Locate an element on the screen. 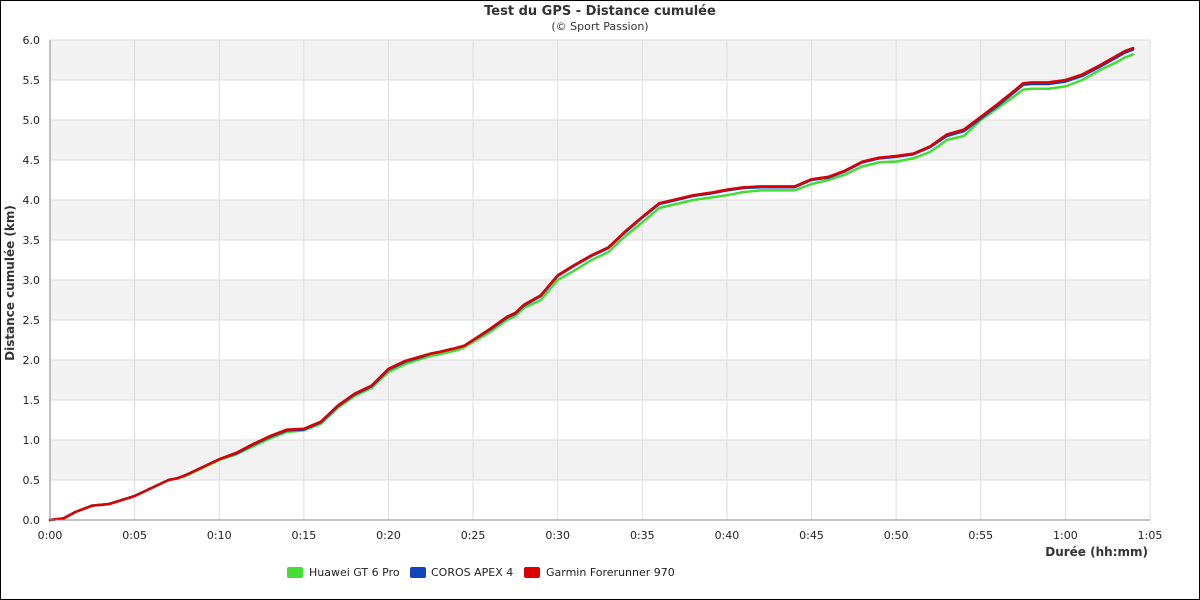 This screenshot has width=1200, height=600. y-tick-label: 2.0 is located at coordinates (32, 360).